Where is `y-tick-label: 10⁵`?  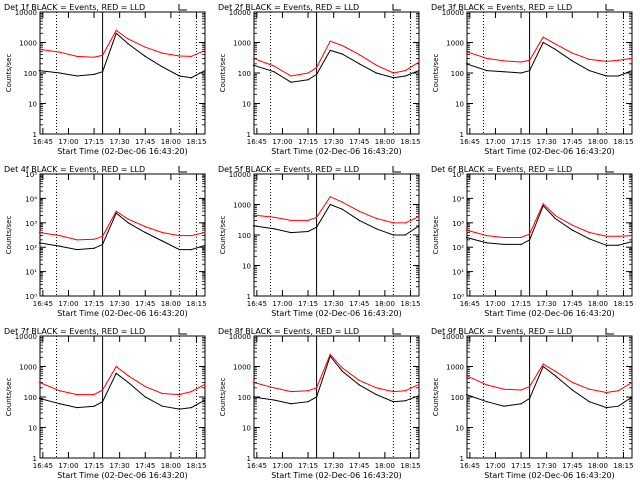 y-tick-label: 10⁵ is located at coordinates (31, 175).